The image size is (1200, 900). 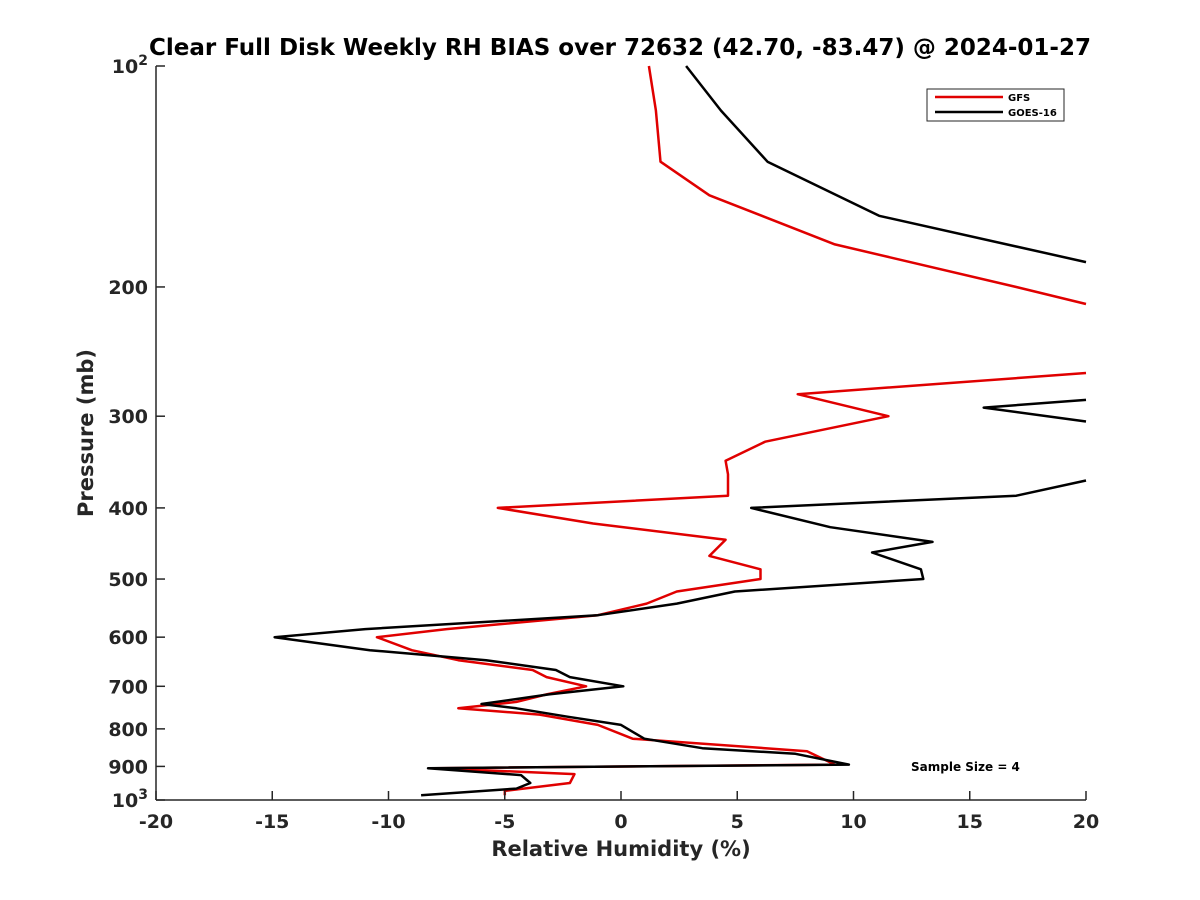 I want to click on x-axis-ticks: -20 -15 -10 -5 0 5 10 15 20, so click(x=619, y=812).